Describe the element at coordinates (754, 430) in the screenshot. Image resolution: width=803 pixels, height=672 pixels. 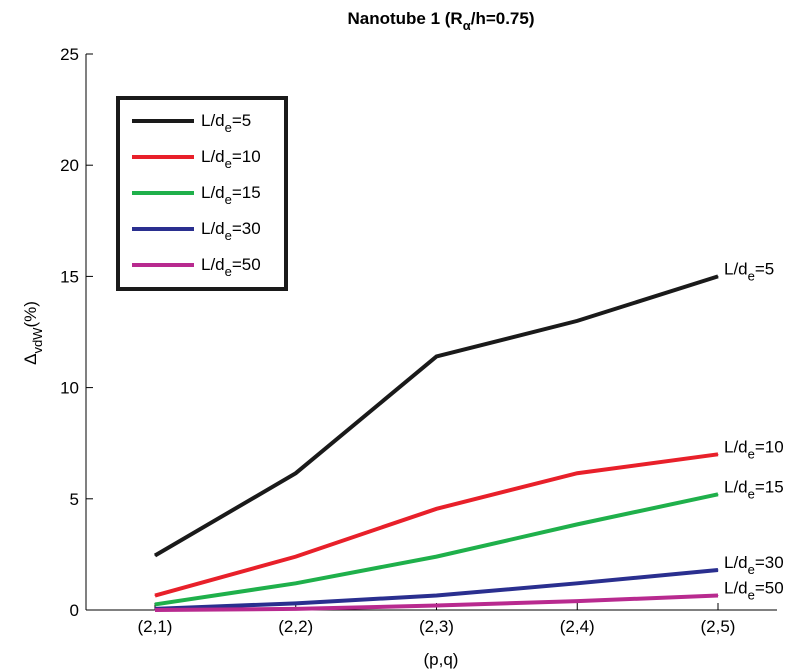
I see `series-end-labels: L/de=5 L/de=10 L/de=15 L/de=30L/de=50` at that location.